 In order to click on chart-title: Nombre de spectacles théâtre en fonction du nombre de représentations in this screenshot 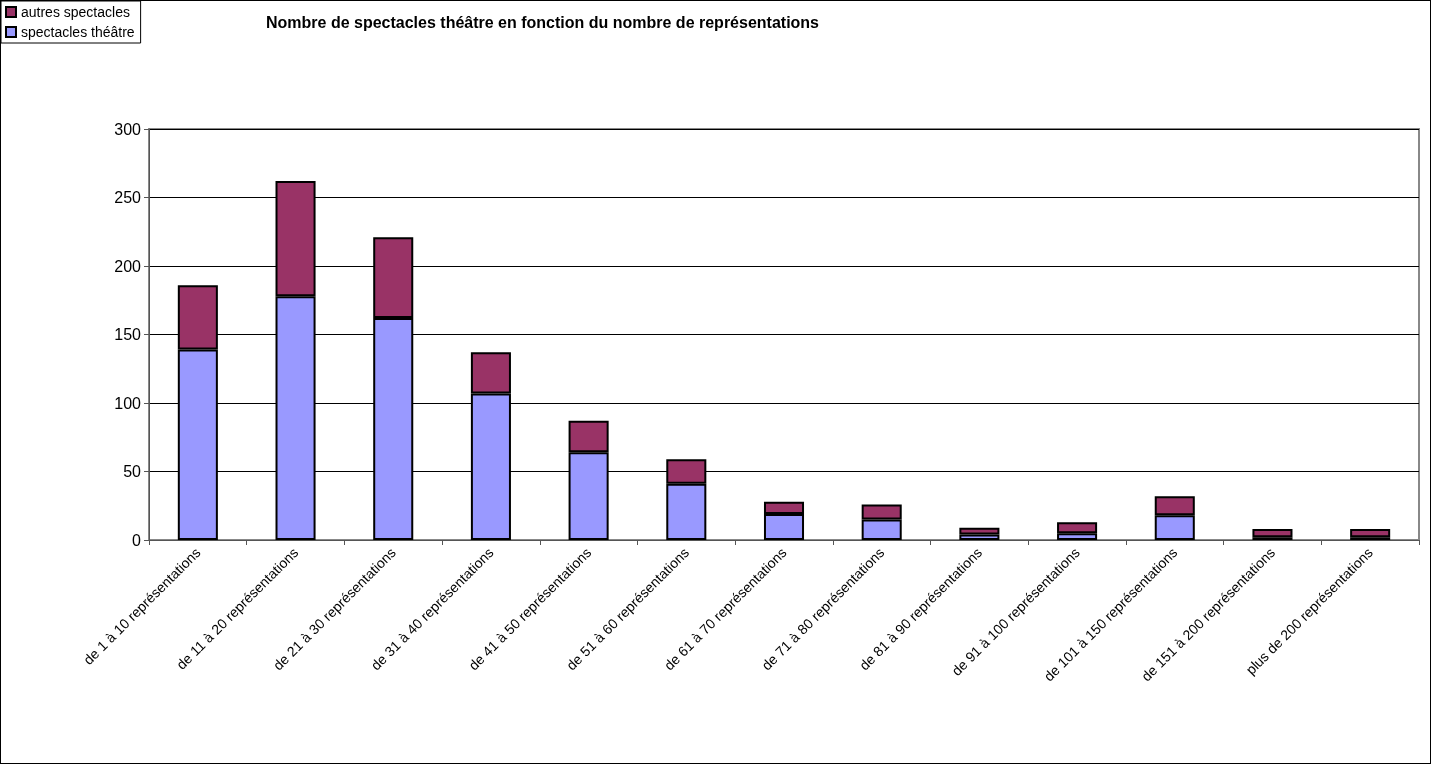, I will do `click(543, 22)`.